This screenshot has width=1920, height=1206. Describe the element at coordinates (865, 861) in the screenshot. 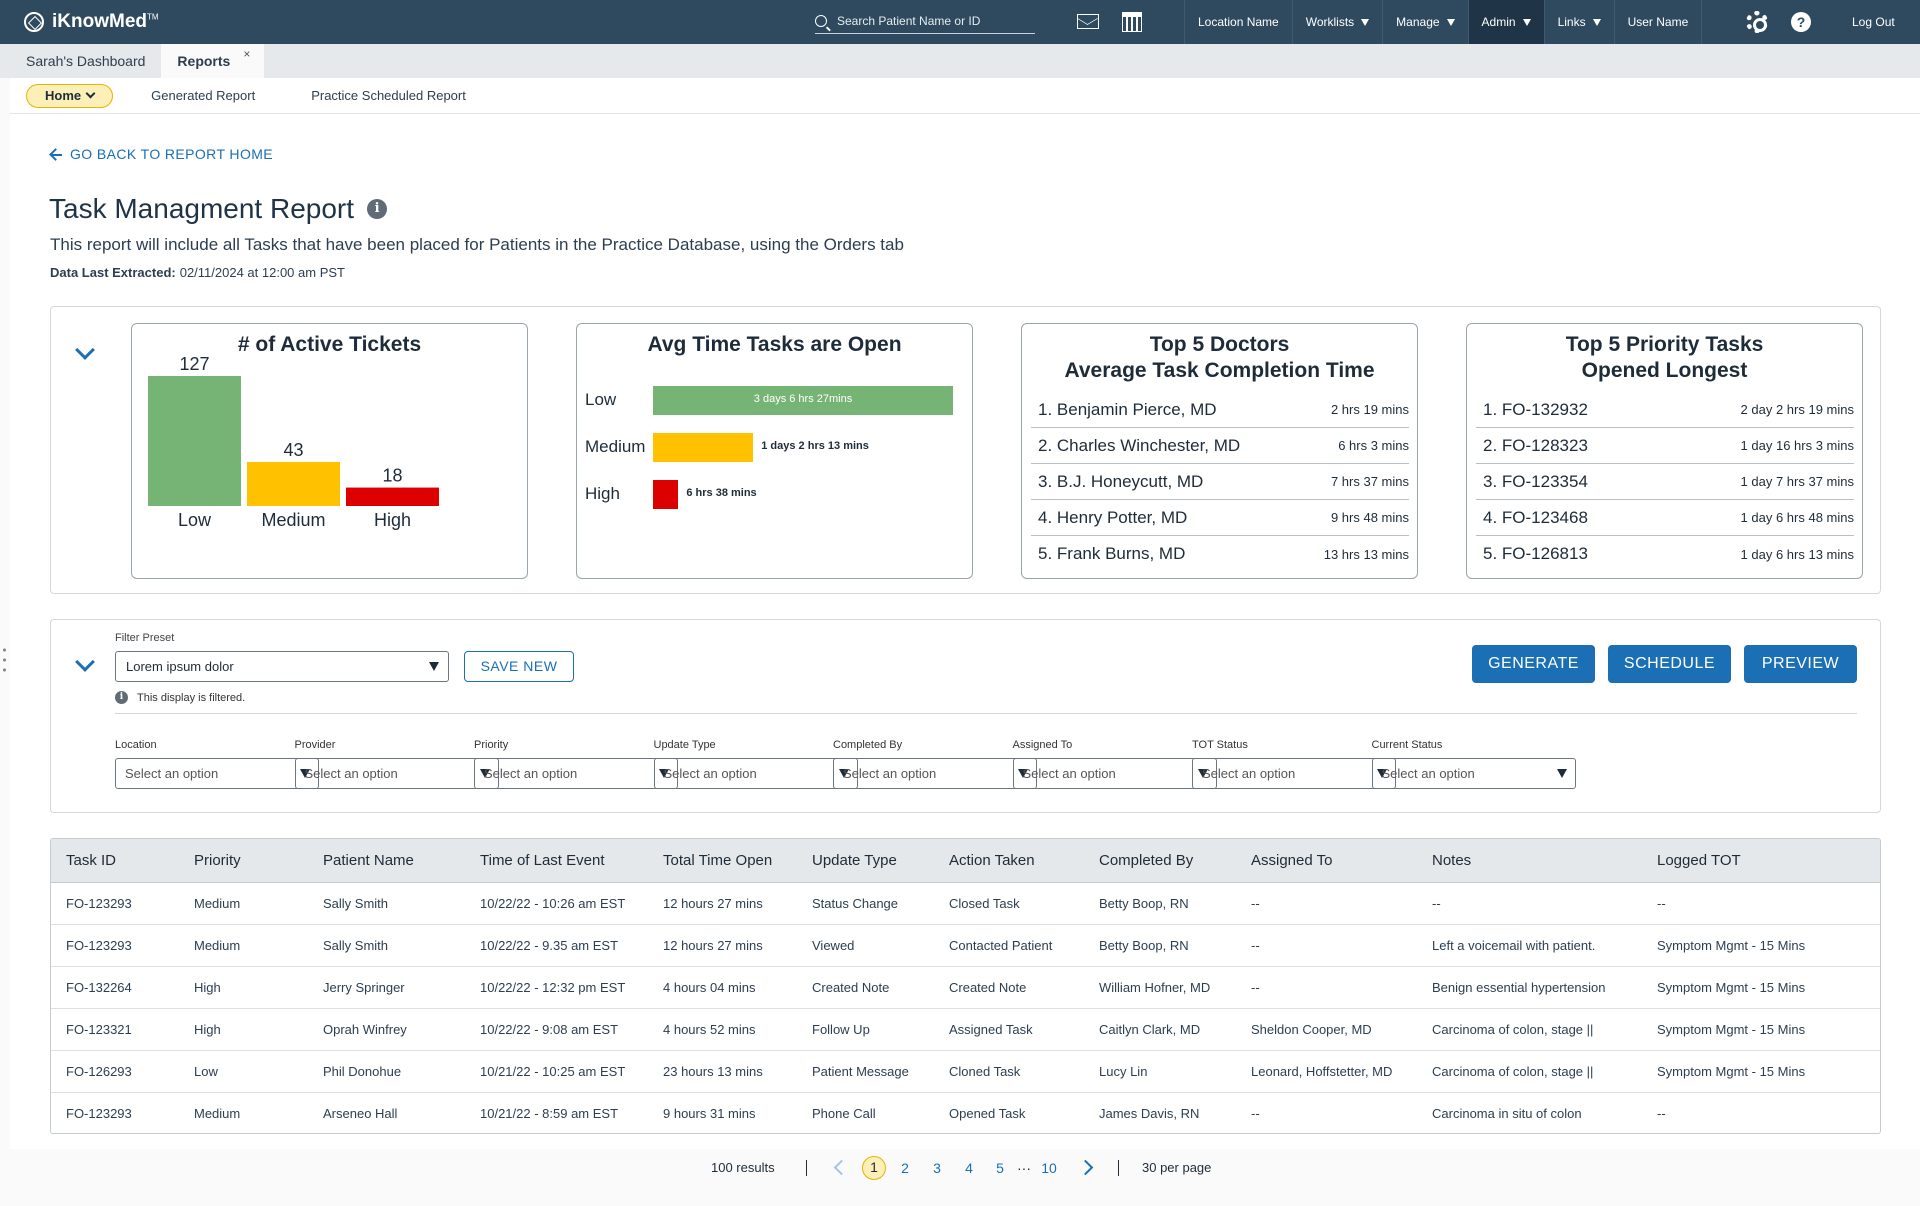

I see `column-header: Update Type` at that location.